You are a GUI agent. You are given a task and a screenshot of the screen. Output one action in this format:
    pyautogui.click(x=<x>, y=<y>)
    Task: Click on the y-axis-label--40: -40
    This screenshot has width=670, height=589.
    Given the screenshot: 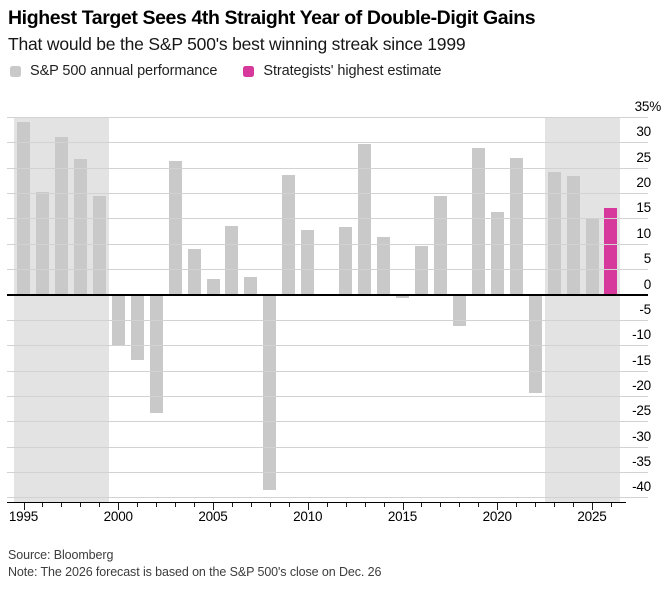 What is the action you would take?
    pyautogui.click(x=641, y=487)
    